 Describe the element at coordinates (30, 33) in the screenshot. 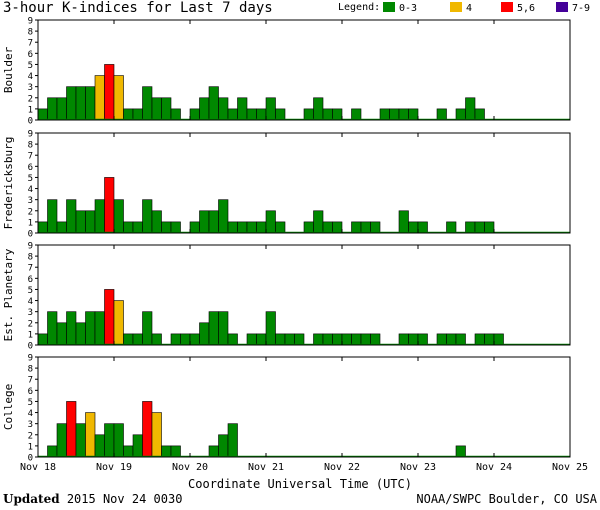

I see `y-tick-label-boulder: 8` at that location.